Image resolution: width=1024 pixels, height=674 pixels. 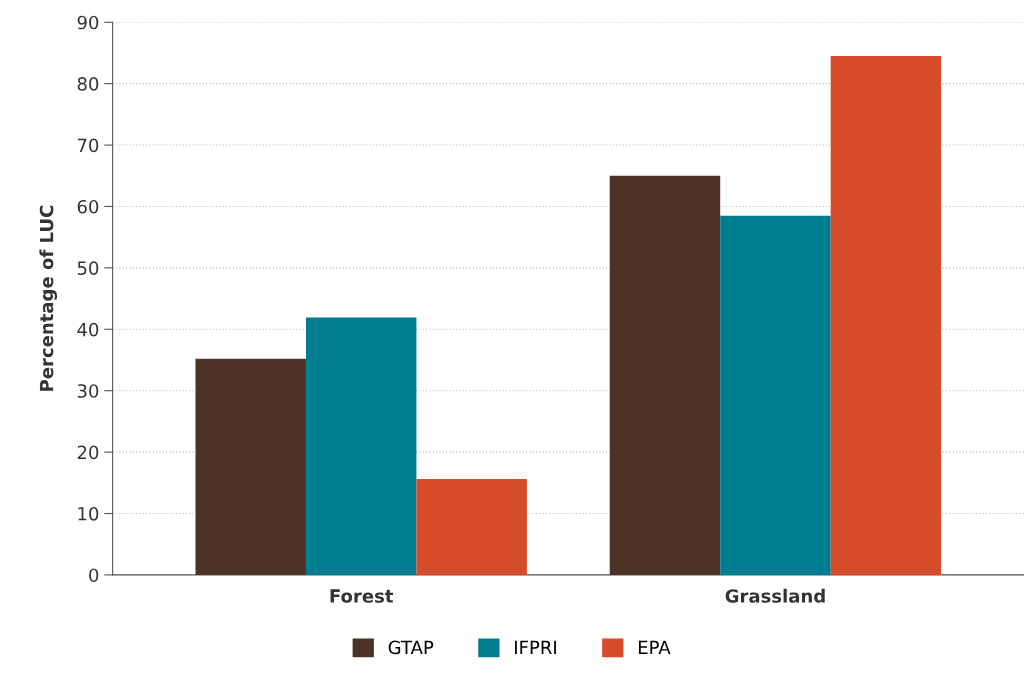 What do you see at coordinates (775, 595) in the screenshot?
I see `x-tick-label: Grassland` at bounding box center [775, 595].